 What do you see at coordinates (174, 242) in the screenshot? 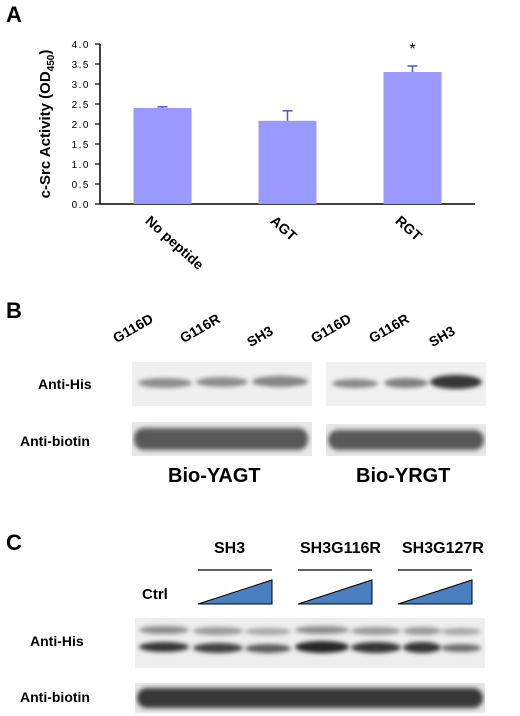
I see `x-tick-label: No peptide` at bounding box center [174, 242].